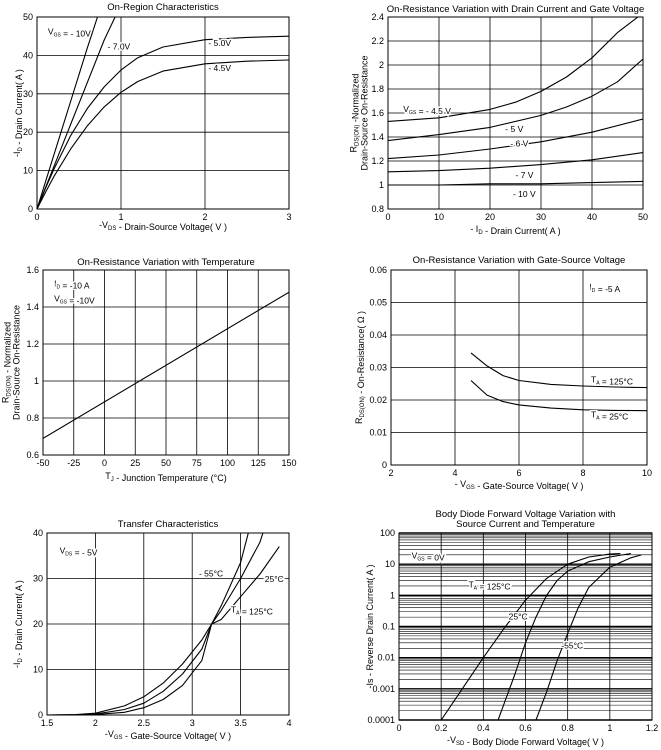  I want to click on x-axis-label: - ID - Drain Current( A ), so click(515, 230).